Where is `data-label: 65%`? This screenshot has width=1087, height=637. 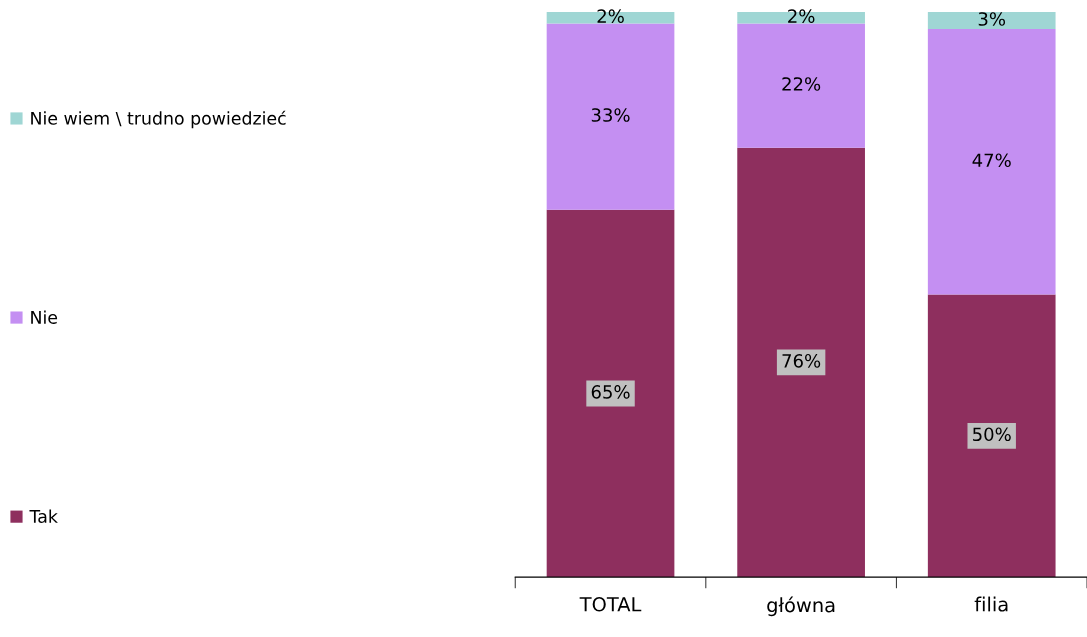 data-label: 65% is located at coordinates (610, 392).